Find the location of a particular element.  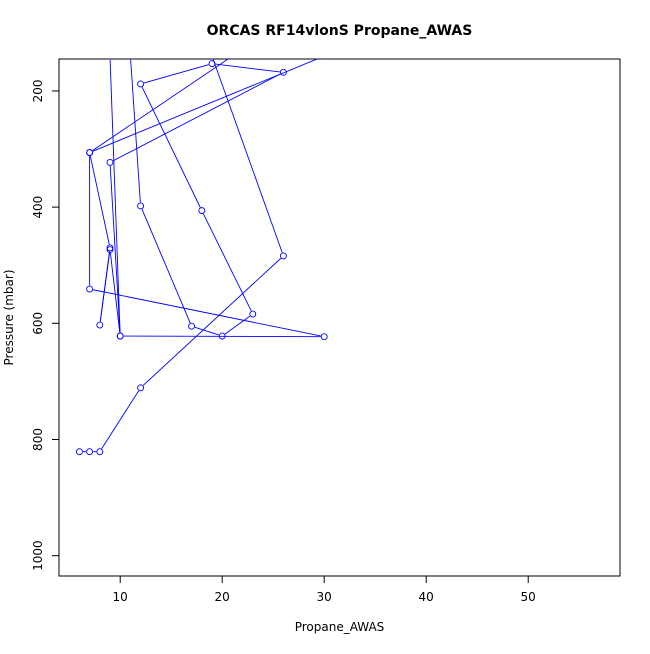

y-tick-label: 400 is located at coordinates (38, 207).